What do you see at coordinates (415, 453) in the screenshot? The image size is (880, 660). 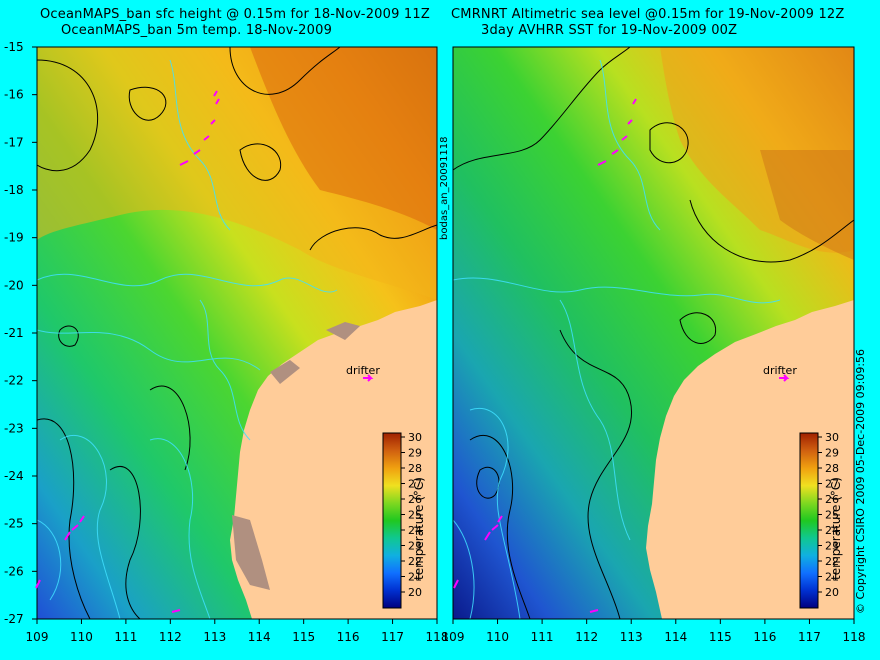 I see `left-colorbar-tick-label: 29` at bounding box center [415, 453].